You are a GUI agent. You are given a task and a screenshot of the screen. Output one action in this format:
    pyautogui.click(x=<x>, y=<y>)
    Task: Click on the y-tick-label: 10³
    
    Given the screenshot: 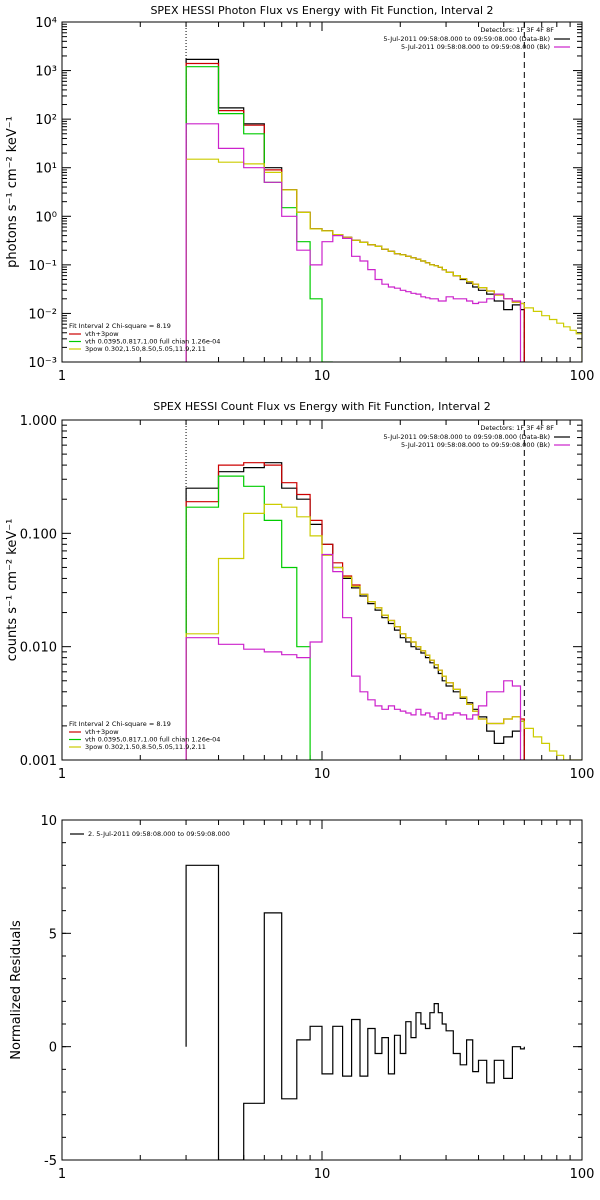 What is the action you would take?
    pyautogui.click(x=46, y=72)
    